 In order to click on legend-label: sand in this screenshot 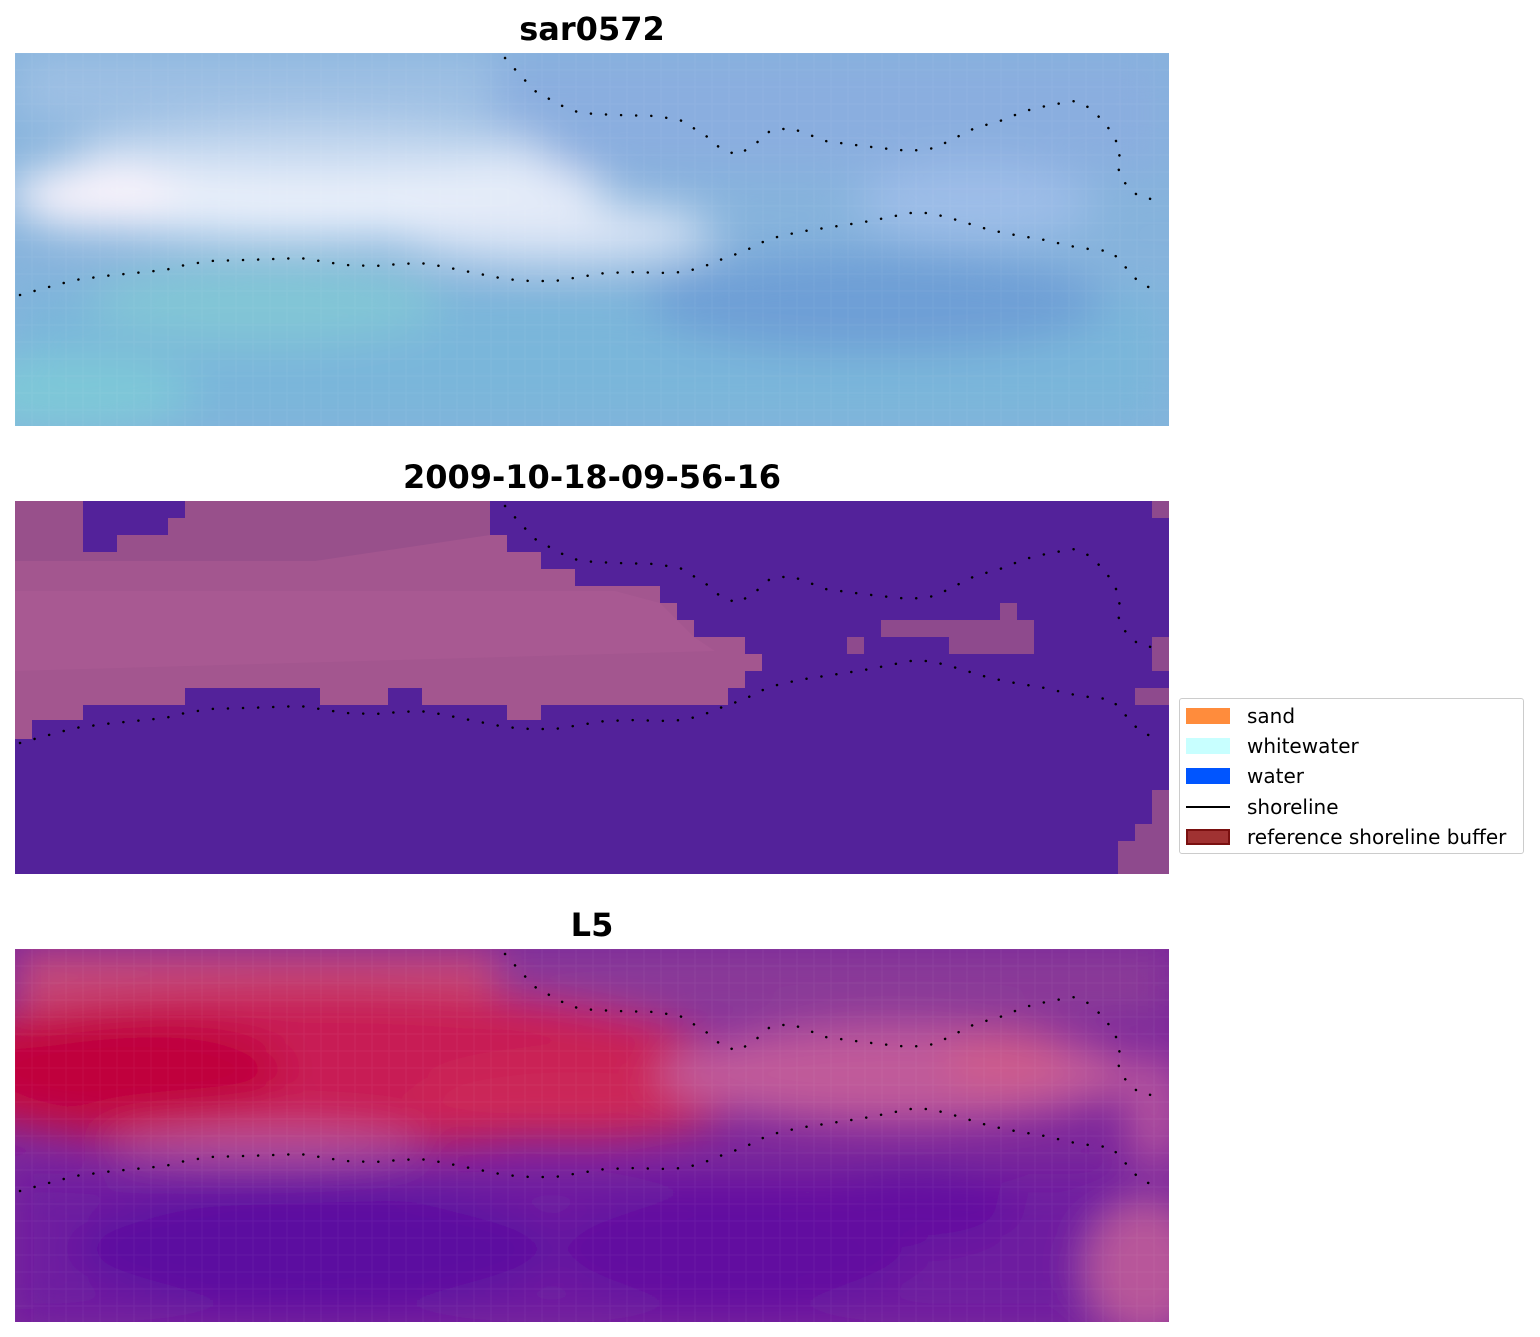, I will do `click(1271, 716)`.